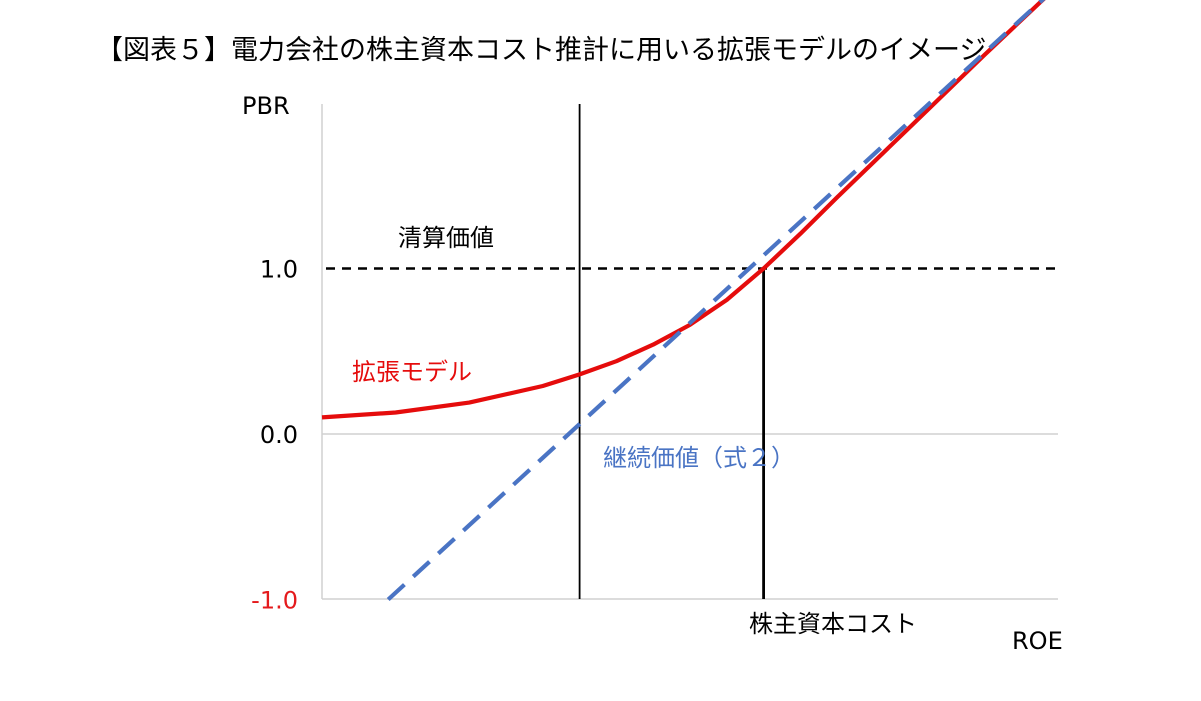 The height and width of the screenshot is (701, 1201). What do you see at coordinates (446, 238) in the screenshot?
I see `annotation-liquidation-value: 清算価値` at bounding box center [446, 238].